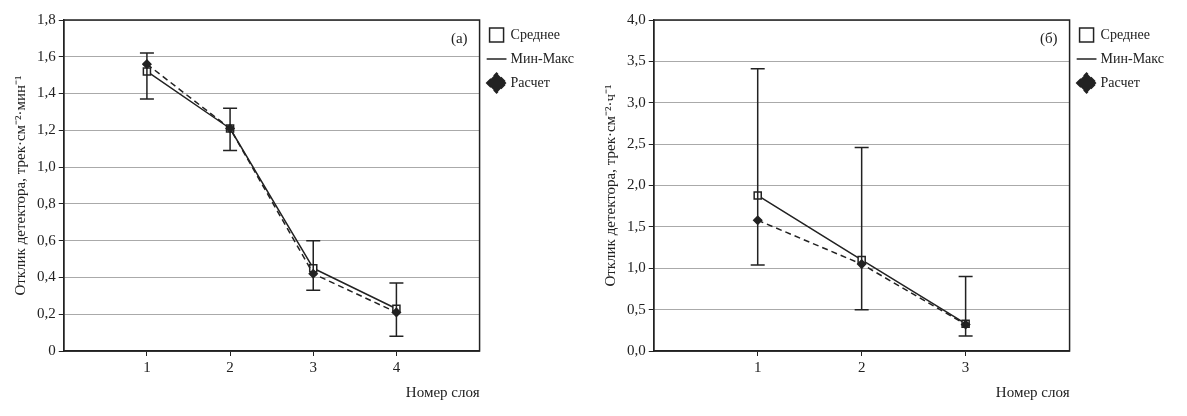 The height and width of the screenshot is (416, 1187). What do you see at coordinates (636, 349) in the screenshot?
I see `y-tick-label: 0,0` at bounding box center [636, 349].